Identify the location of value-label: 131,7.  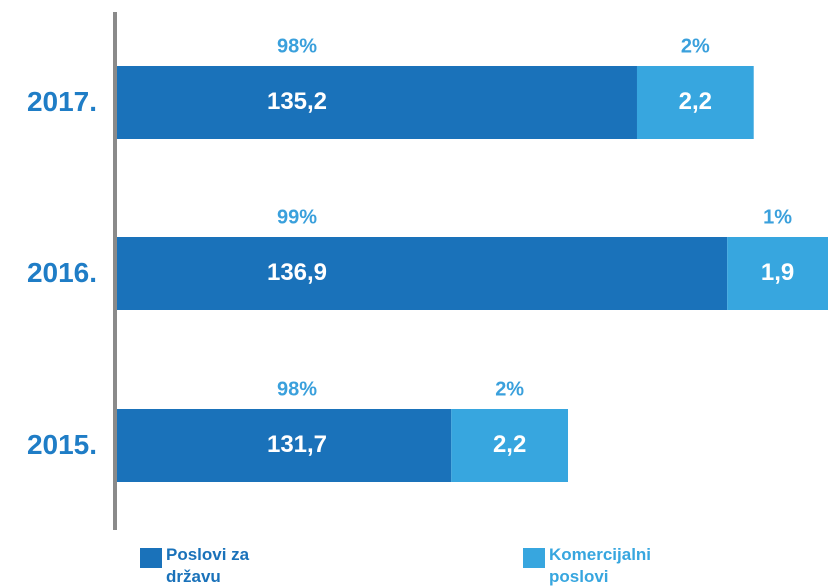
(297, 444).